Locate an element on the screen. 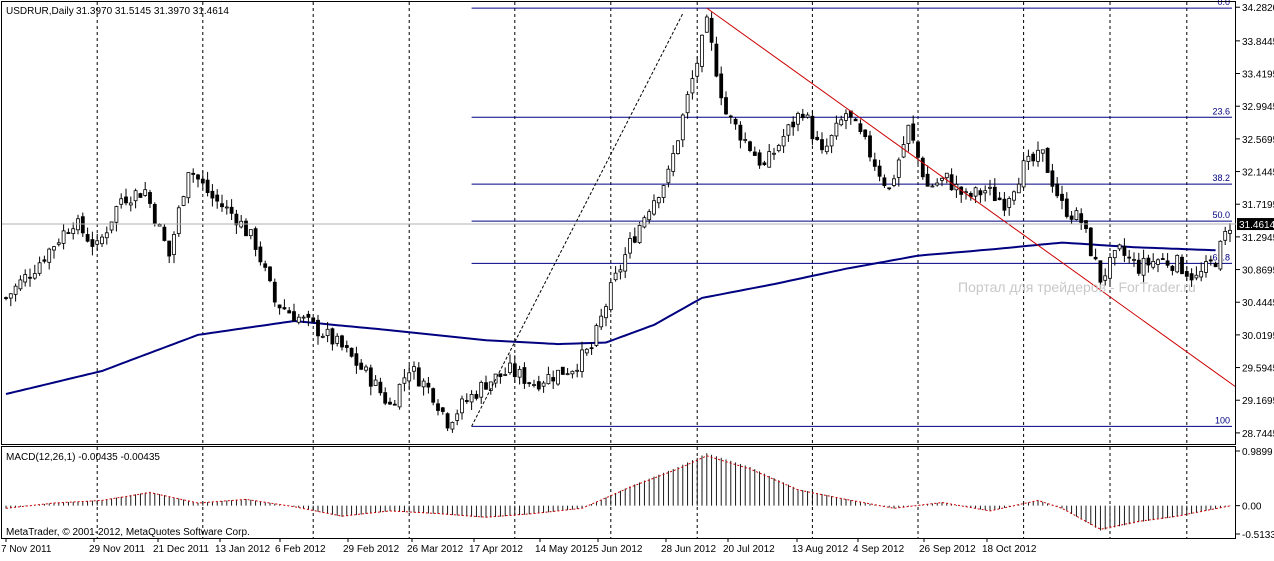 Image resolution: width=1274 pixels, height=561 pixels. x-tick-label-9: 5 Jun 2012 is located at coordinates (618, 549).